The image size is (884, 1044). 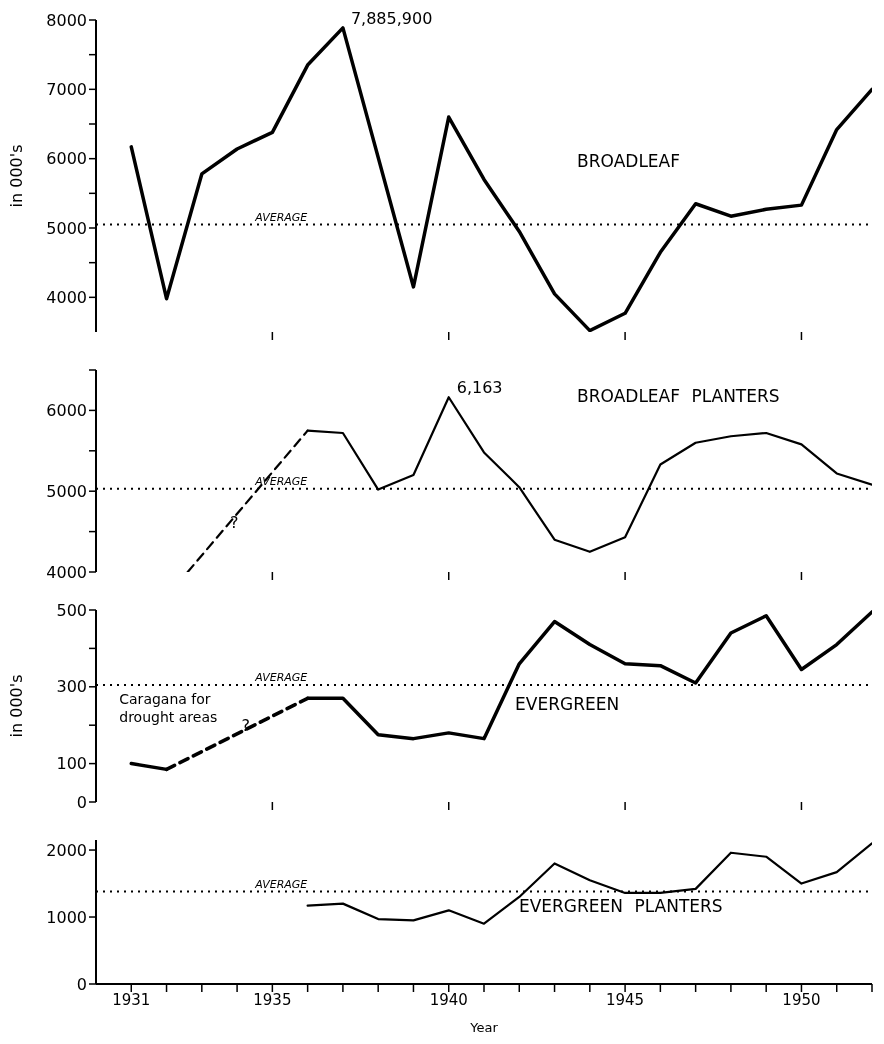 I want to click on y-tick-label: 500, so click(x=71, y=610).